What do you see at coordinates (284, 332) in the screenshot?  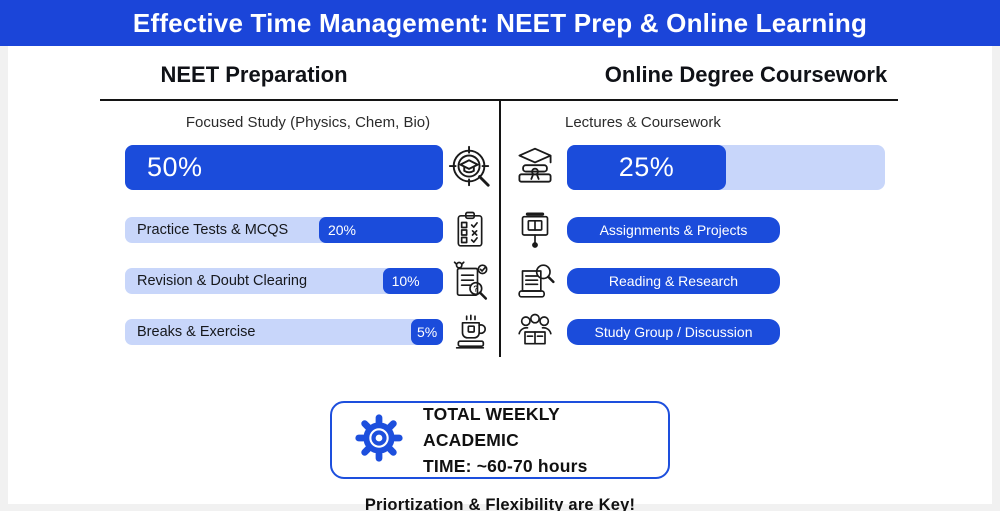 I see `breaks-bar: Breaks & Exercise 5%` at bounding box center [284, 332].